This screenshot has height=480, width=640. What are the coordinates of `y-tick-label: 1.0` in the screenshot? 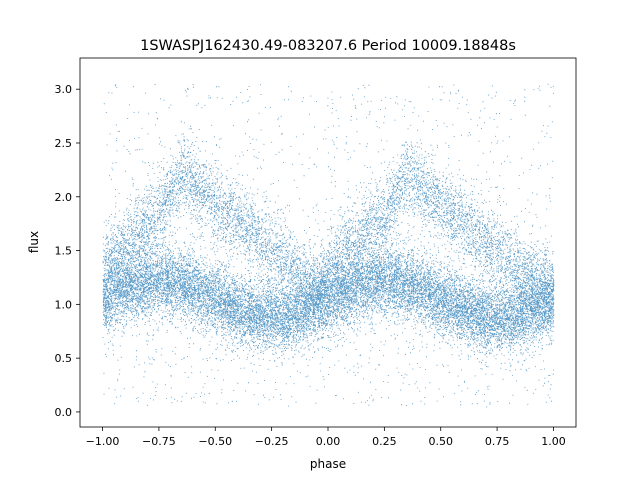 It's located at (64, 304).